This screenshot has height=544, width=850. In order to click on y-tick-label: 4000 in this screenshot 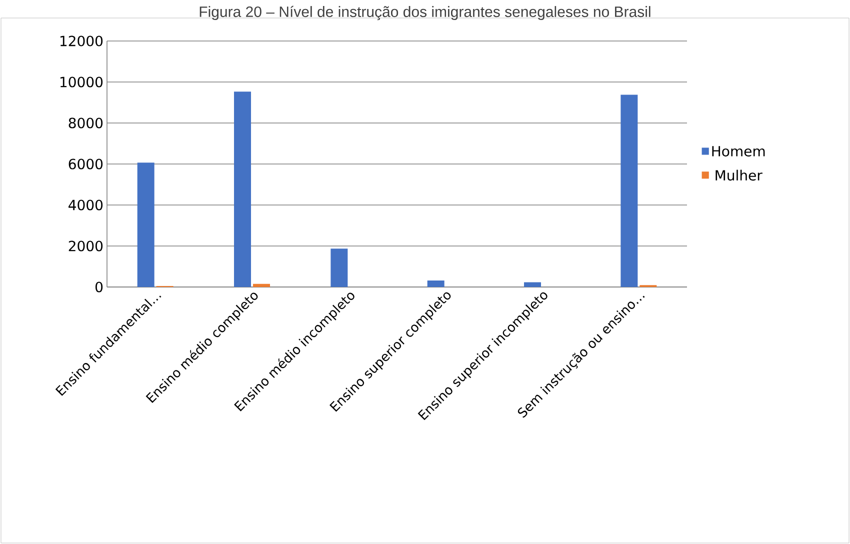, I will do `click(85, 205)`.